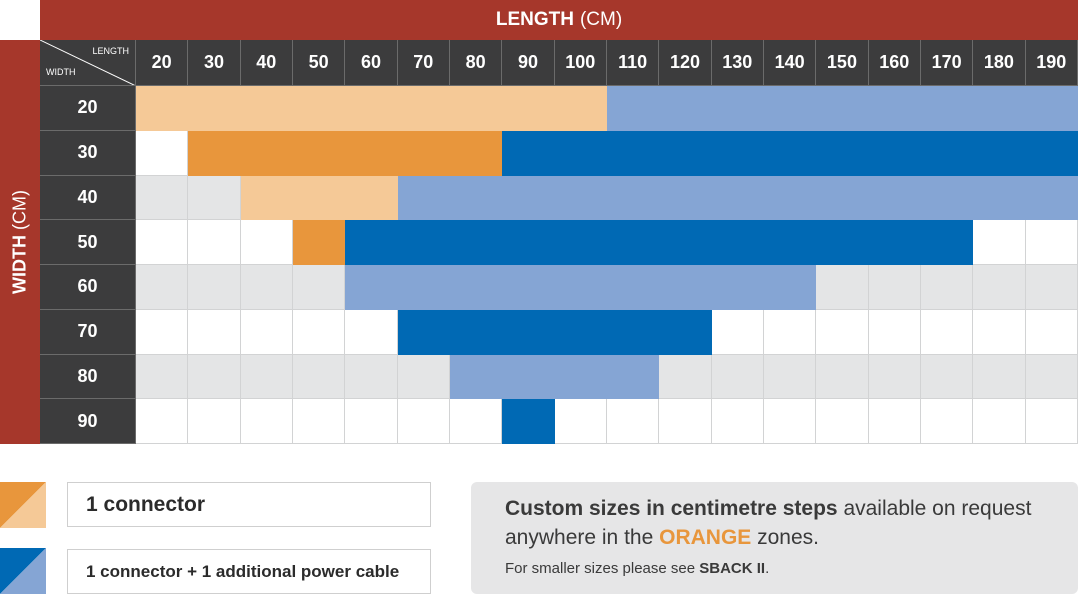 The height and width of the screenshot is (599, 1078). Describe the element at coordinates (767, 568) in the screenshot. I see `note-smaller-suffix: .` at that location.